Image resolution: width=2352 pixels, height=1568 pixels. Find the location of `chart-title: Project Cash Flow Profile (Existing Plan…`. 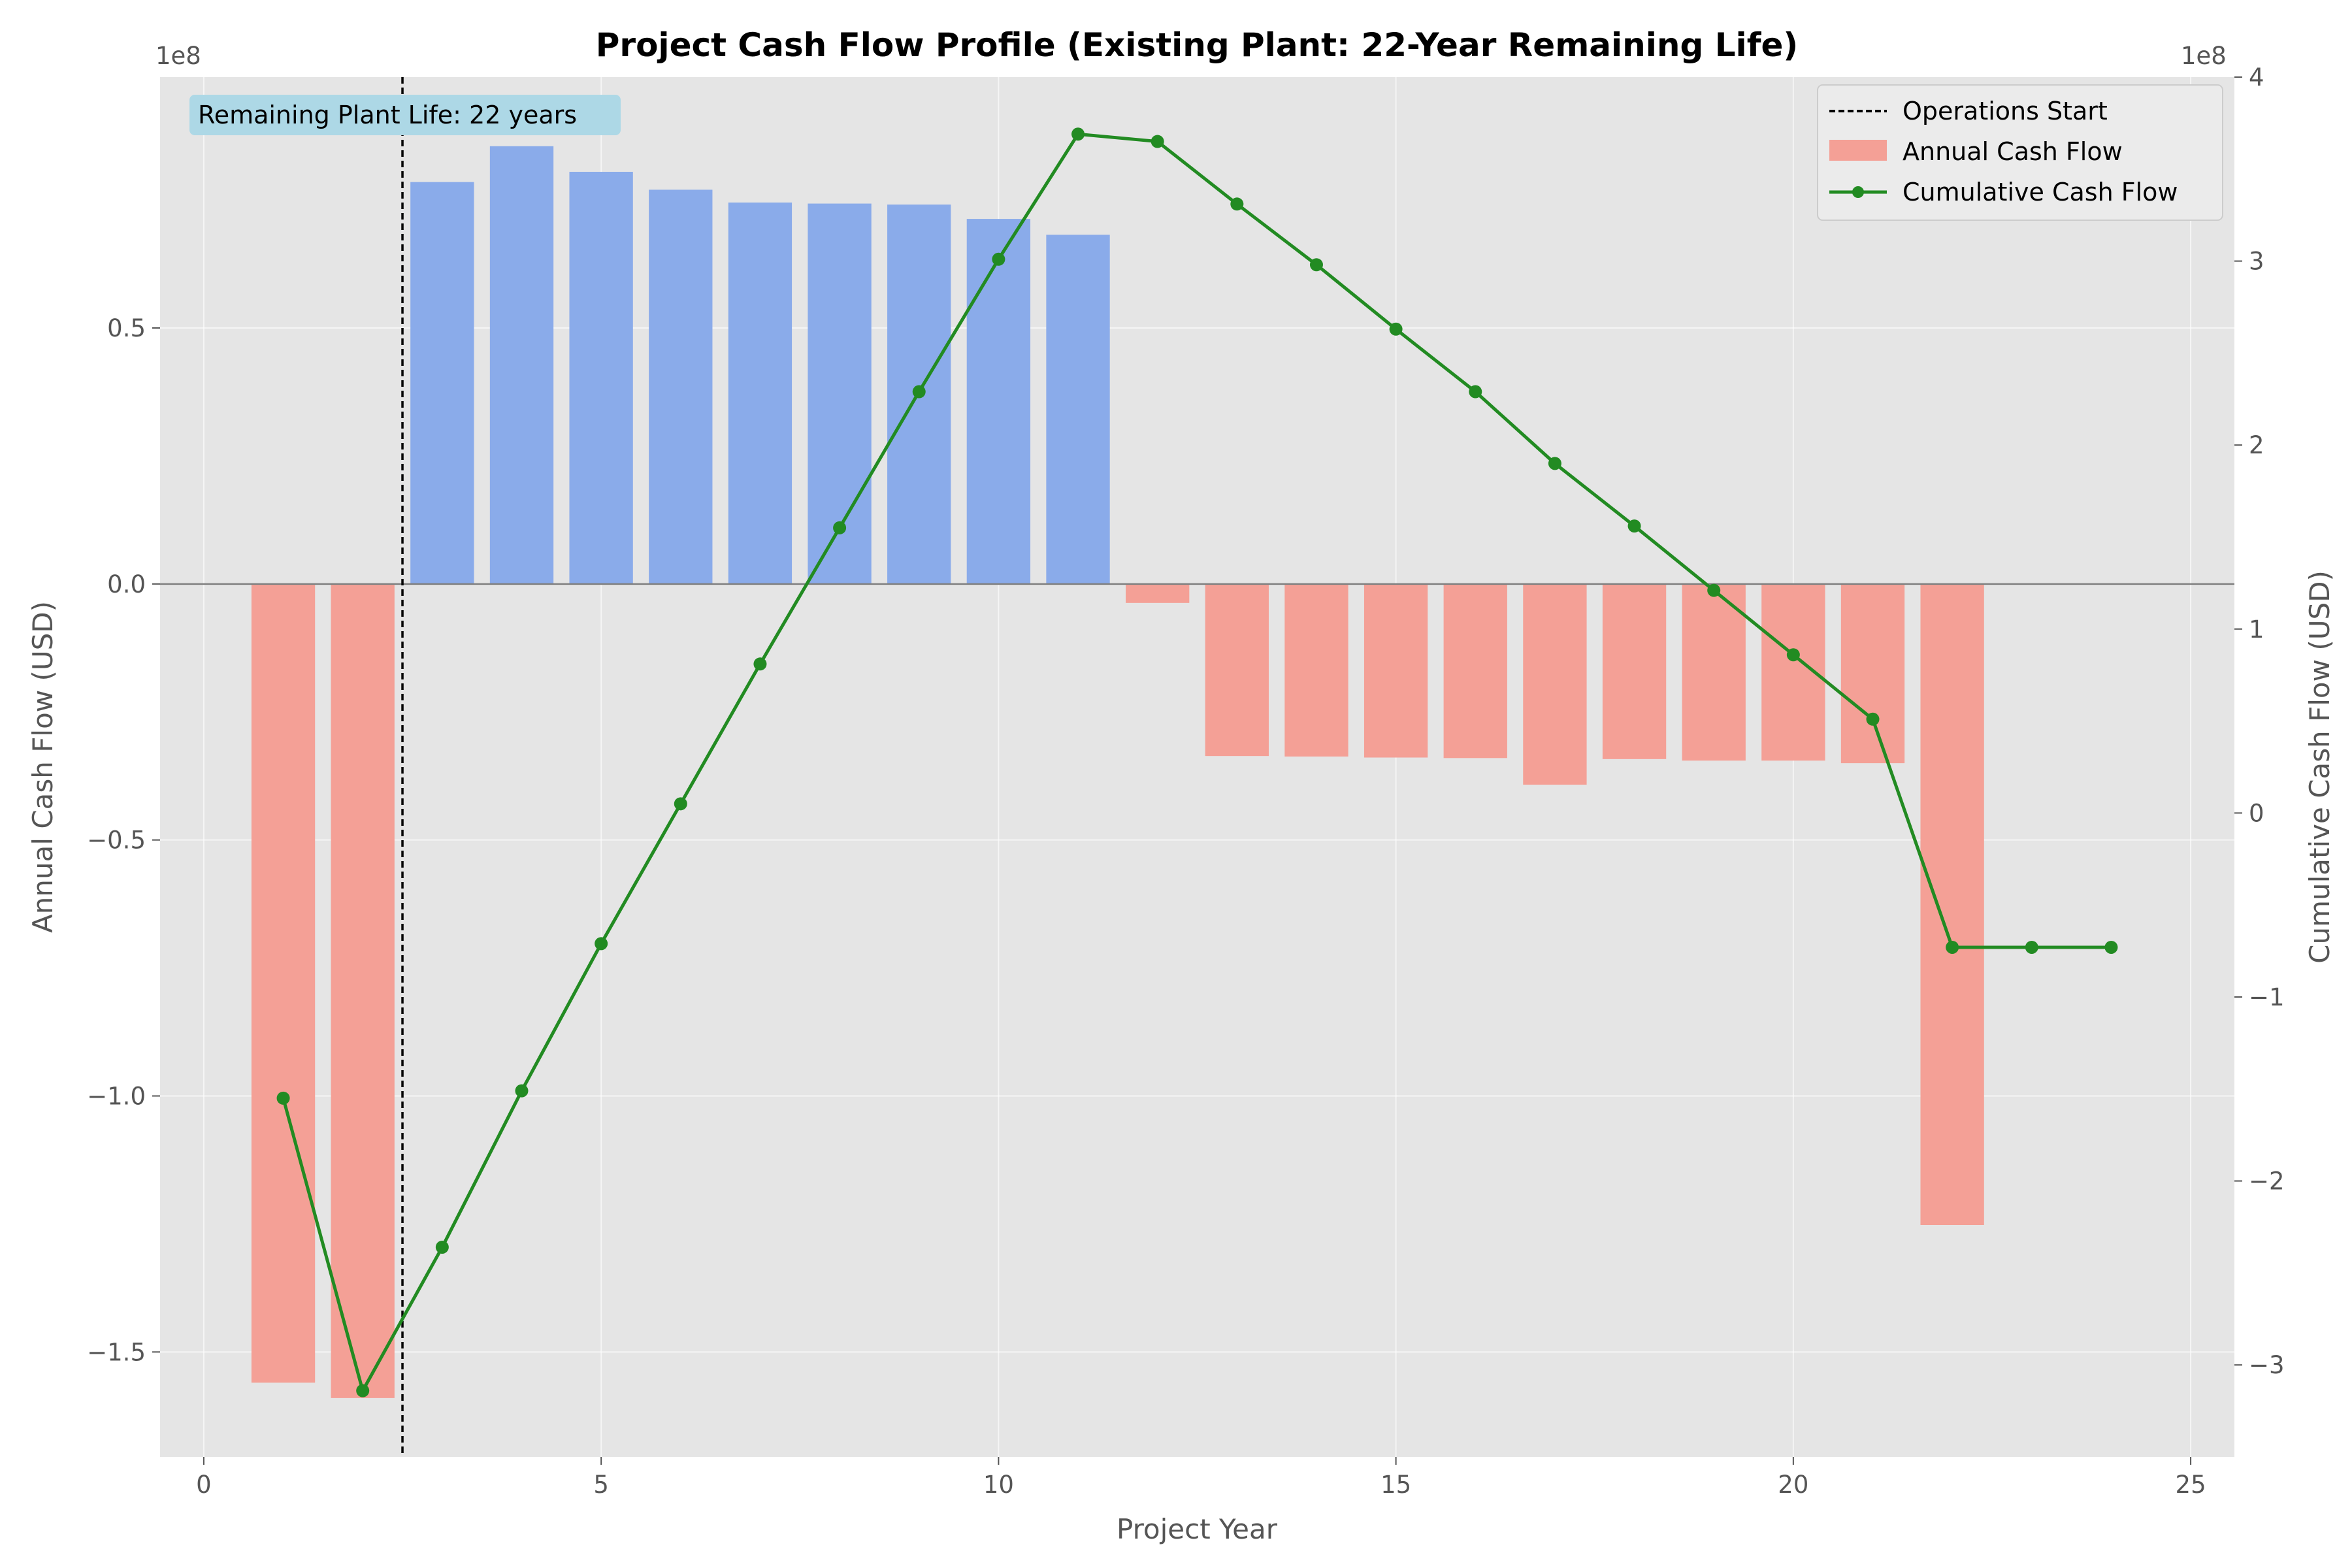

chart-title: Project Cash Flow Profile (Existing Plan… is located at coordinates (1197, 45).